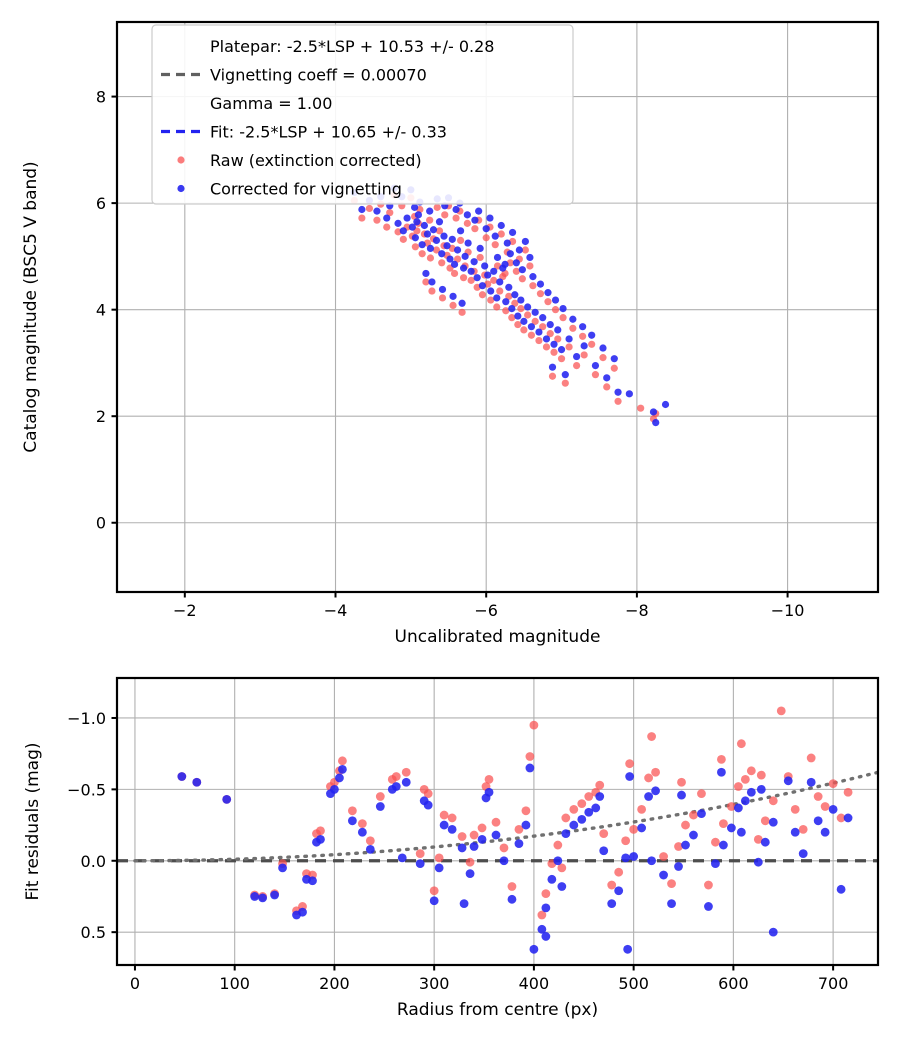 This screenshot has width=900, height=1050. What do you see at coordinates (271, 103) in the screenshot?
I see `legend-item: Gamma = 1.00` at bounding box center [271, 103].